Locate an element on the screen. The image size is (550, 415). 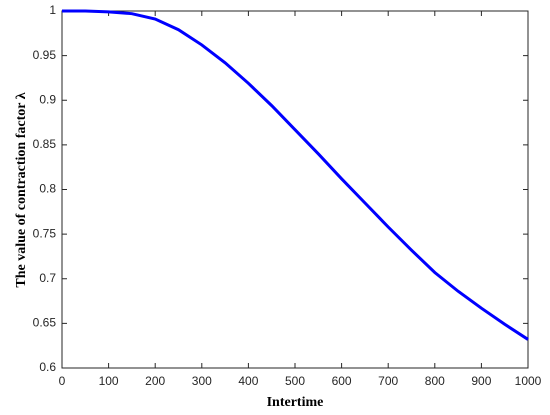
y-tick-label: 0.7 is located at coordinates (47, 278).